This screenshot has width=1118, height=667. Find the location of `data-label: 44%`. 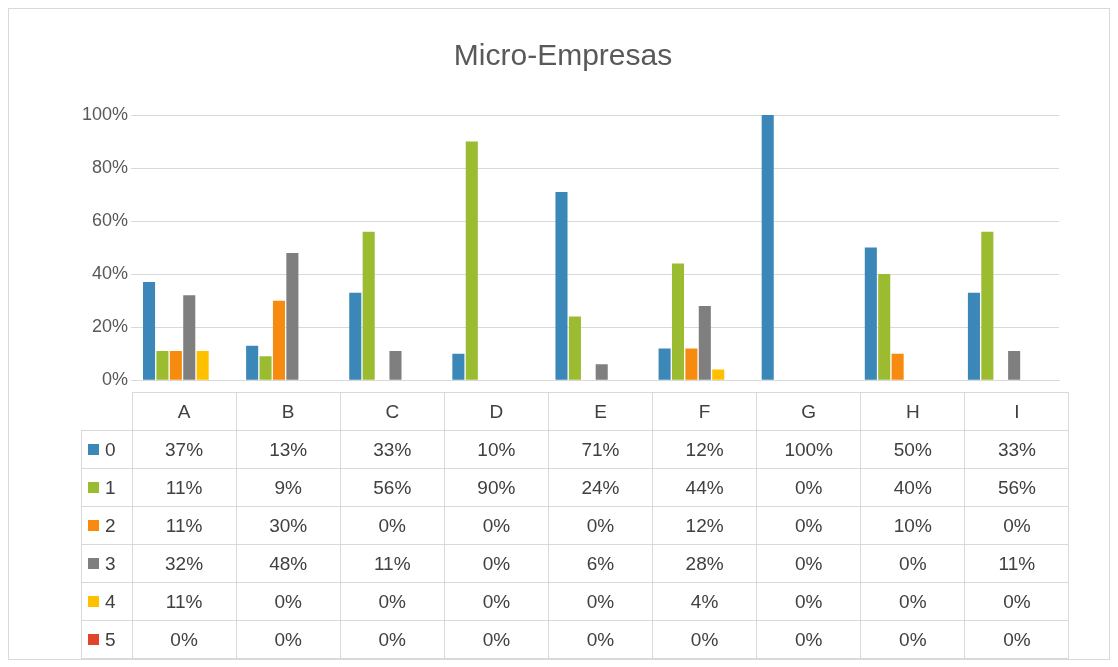

data-label: 44% is located at coordinates (704, 487).